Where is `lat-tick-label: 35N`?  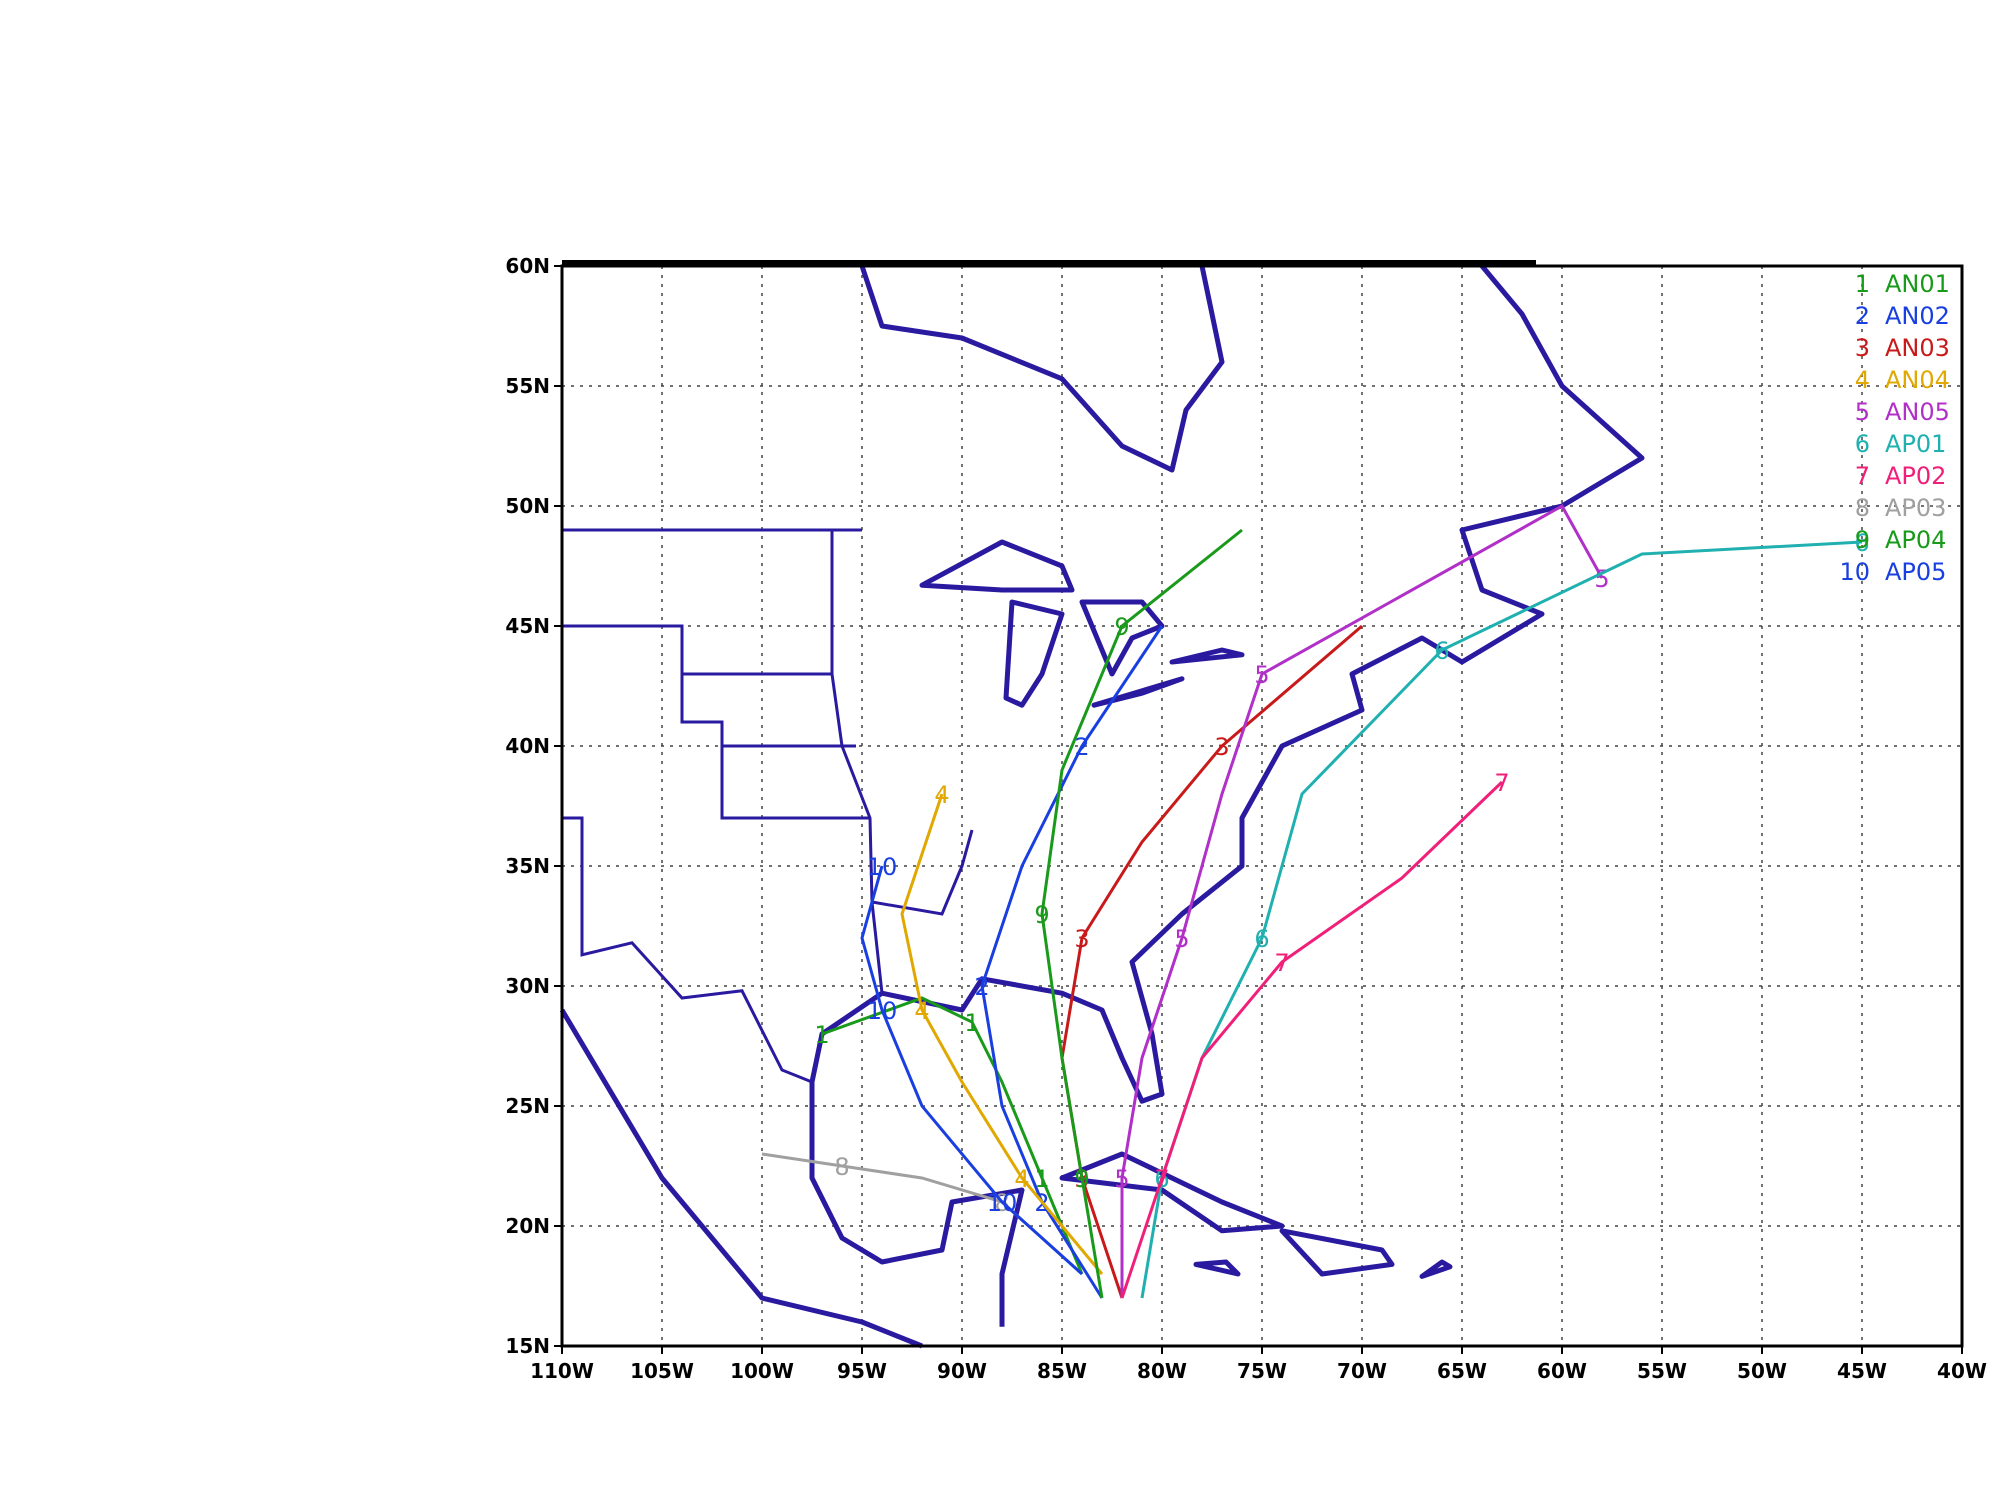
lat-tick-label: 35N is located at coordinates (527, 866).